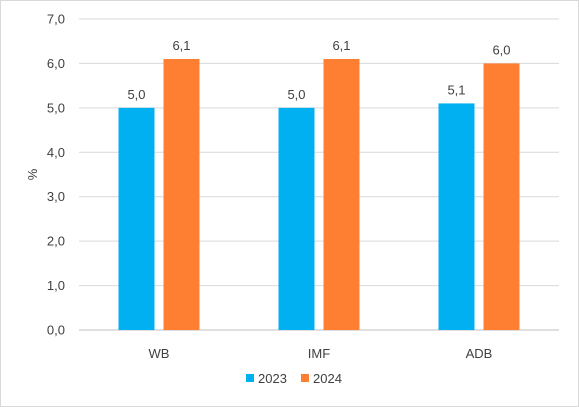 The width and height of the screenshot is (579, 407). I want to click on category-labels: WB IMF ADB, so click(321, 353).